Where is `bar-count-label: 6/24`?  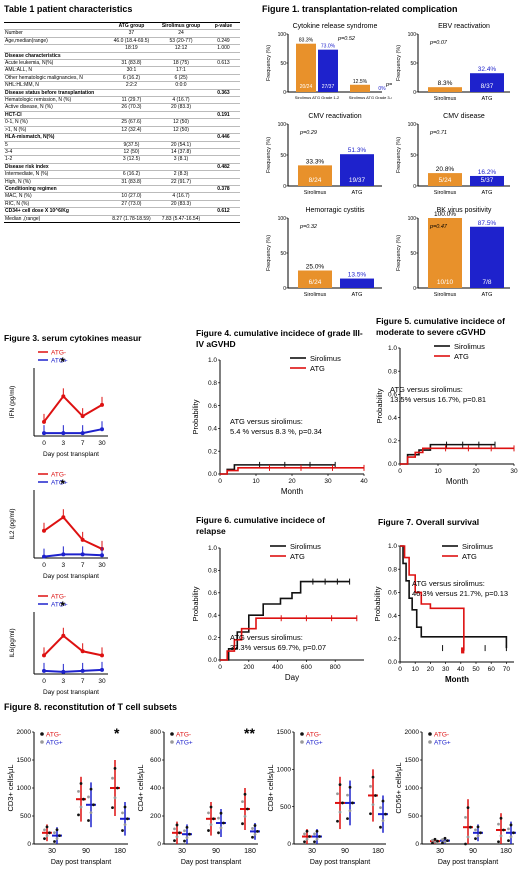
bar-count-label: 6/24 is located at coordinates (315, 282).